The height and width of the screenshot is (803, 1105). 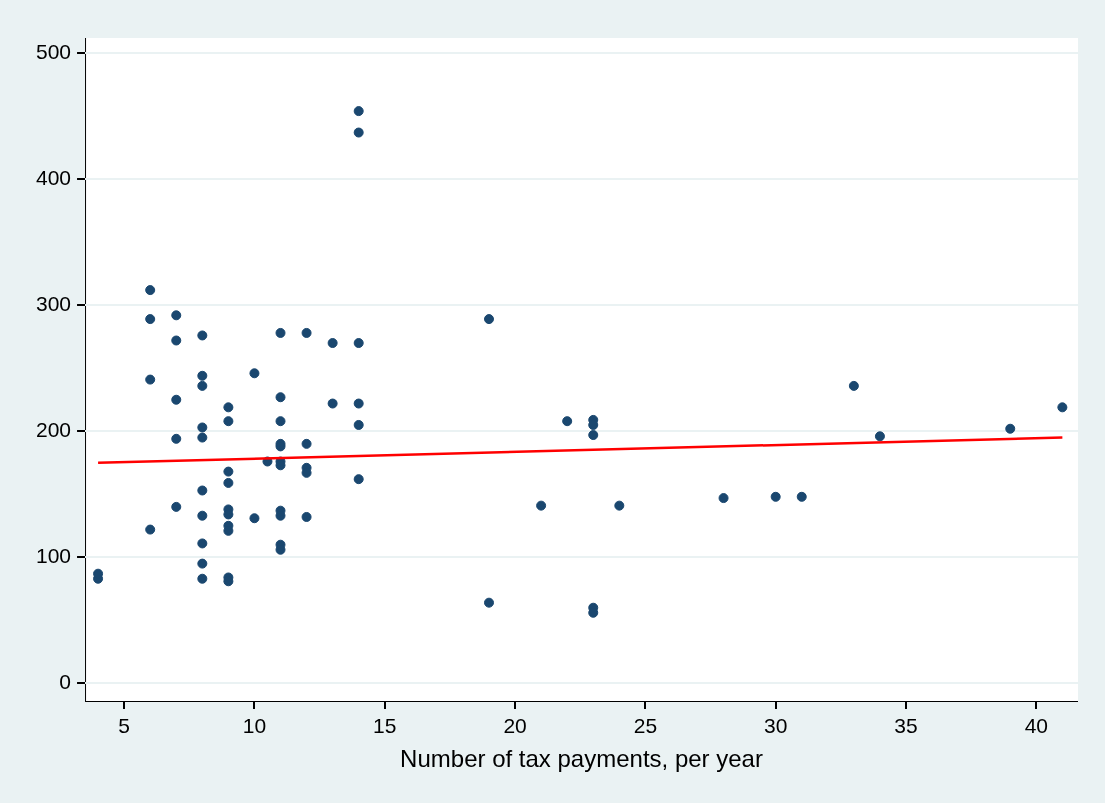 What do you see at coordinates (53, 177) in the screenshot?
I see `y-tick-label: 400` at bounding box center [53, 177].